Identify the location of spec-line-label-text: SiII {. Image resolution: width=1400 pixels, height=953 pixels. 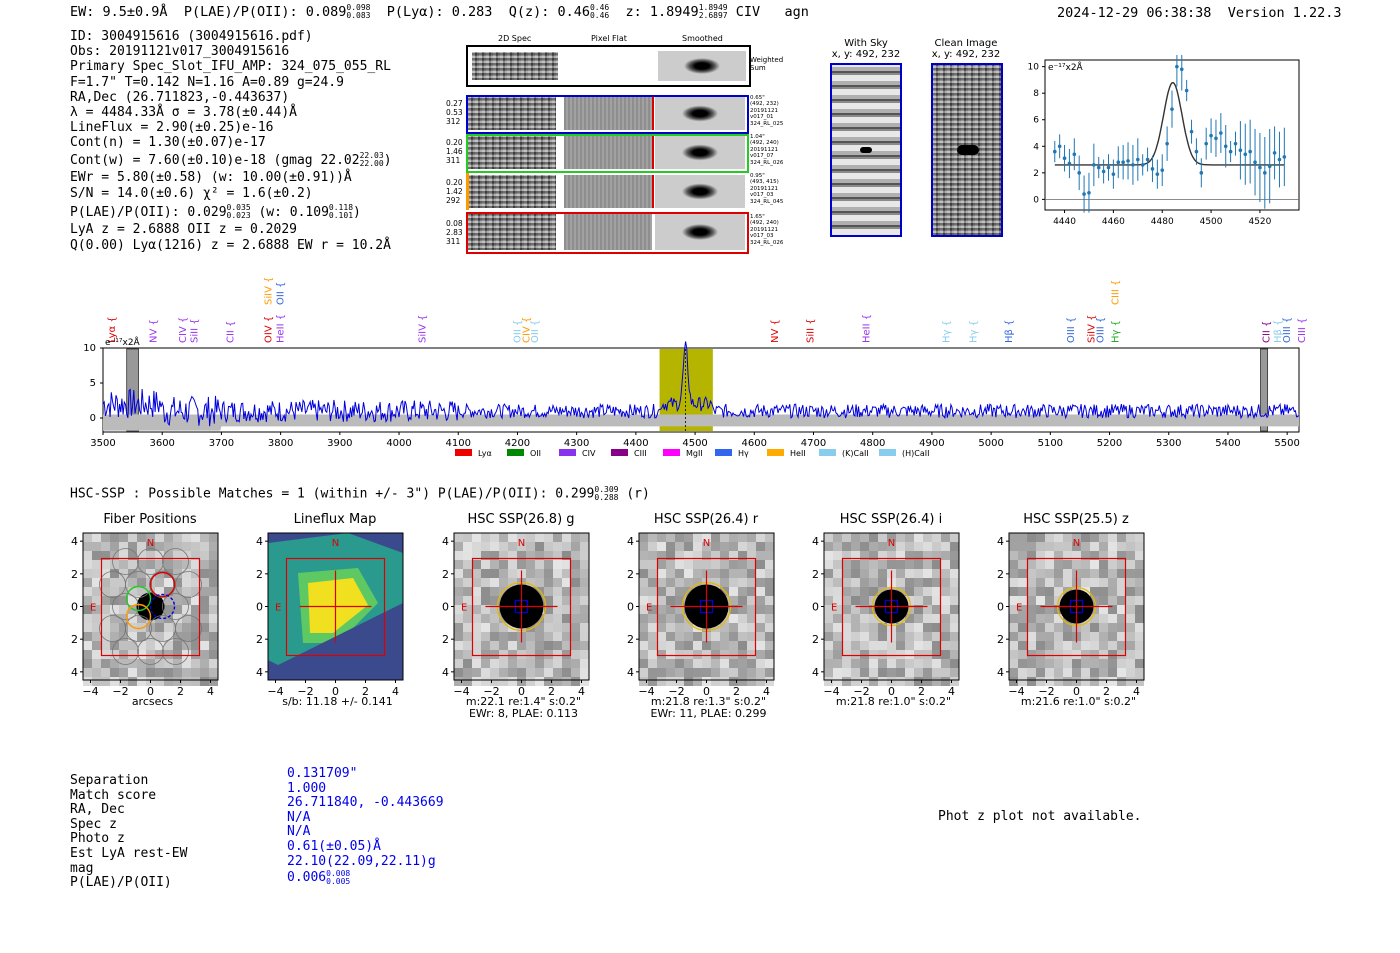
(195, 330).